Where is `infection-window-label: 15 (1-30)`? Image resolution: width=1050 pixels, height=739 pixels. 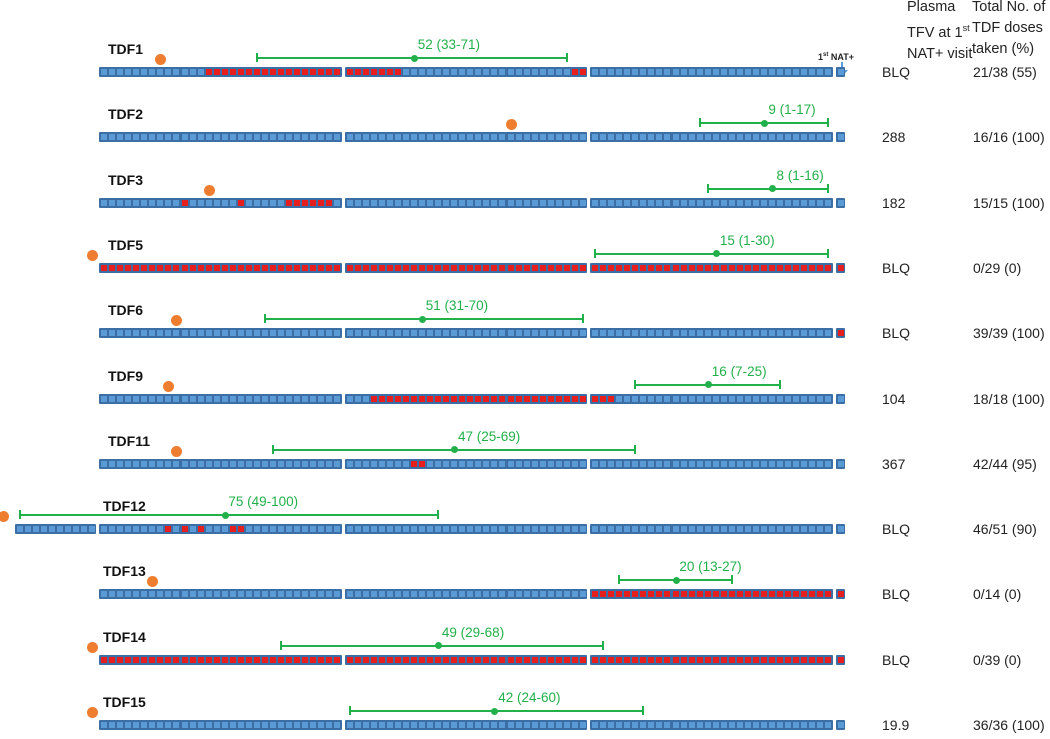
infection-window-label: 15 (1-30) is located at coordinates (747, 240).